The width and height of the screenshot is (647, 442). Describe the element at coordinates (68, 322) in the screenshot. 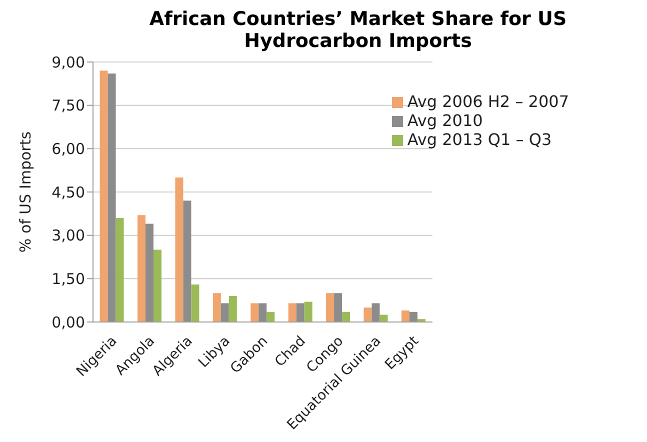

I see `y-tick-label: 0,00` at that location.